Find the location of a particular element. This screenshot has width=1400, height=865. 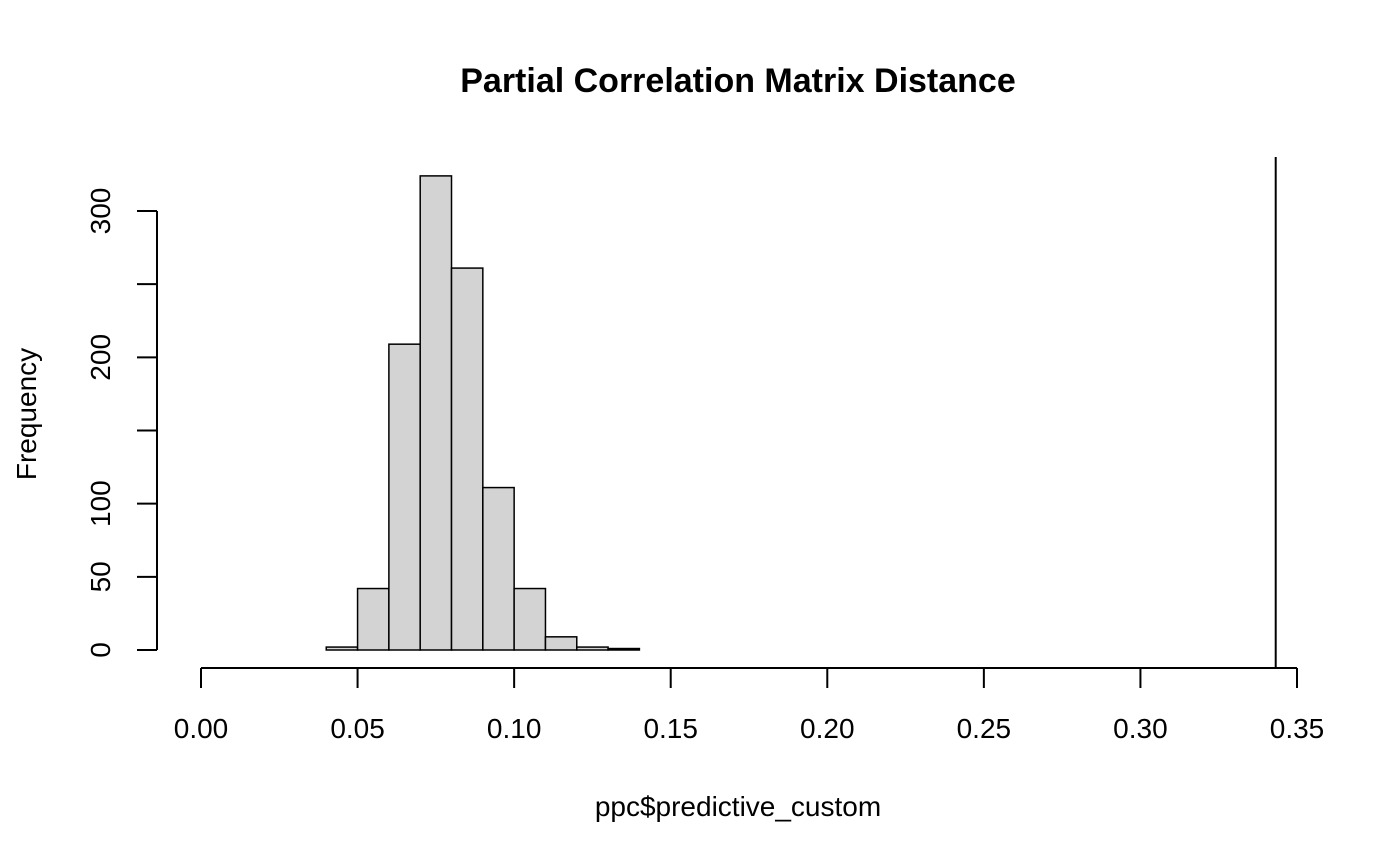

x-axis: 0.00 0.05 0.10 0.15 0.20 0.25 0.30 0.35 is located at coordinates (749, 705).